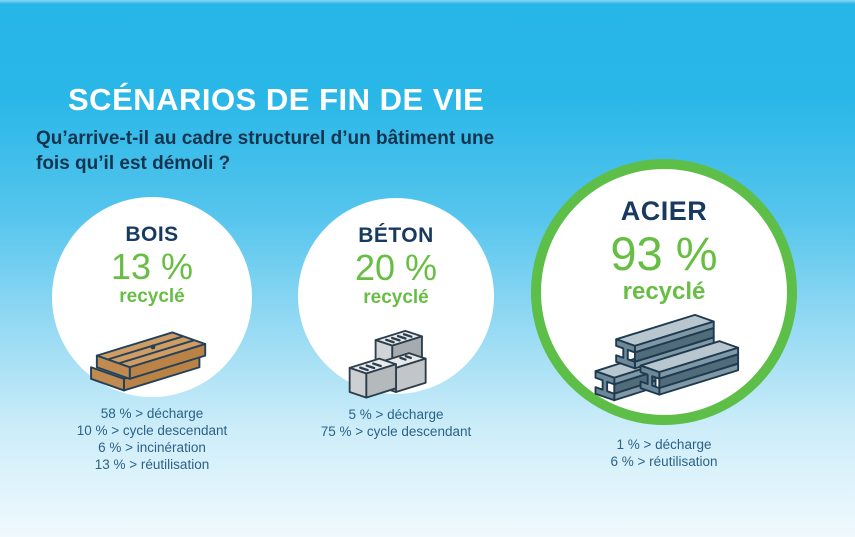  What do you see at coordinates (664, 253) in the screenshot?
I see `material-percent-acier: 93 %` at bounding box center [664, 253].